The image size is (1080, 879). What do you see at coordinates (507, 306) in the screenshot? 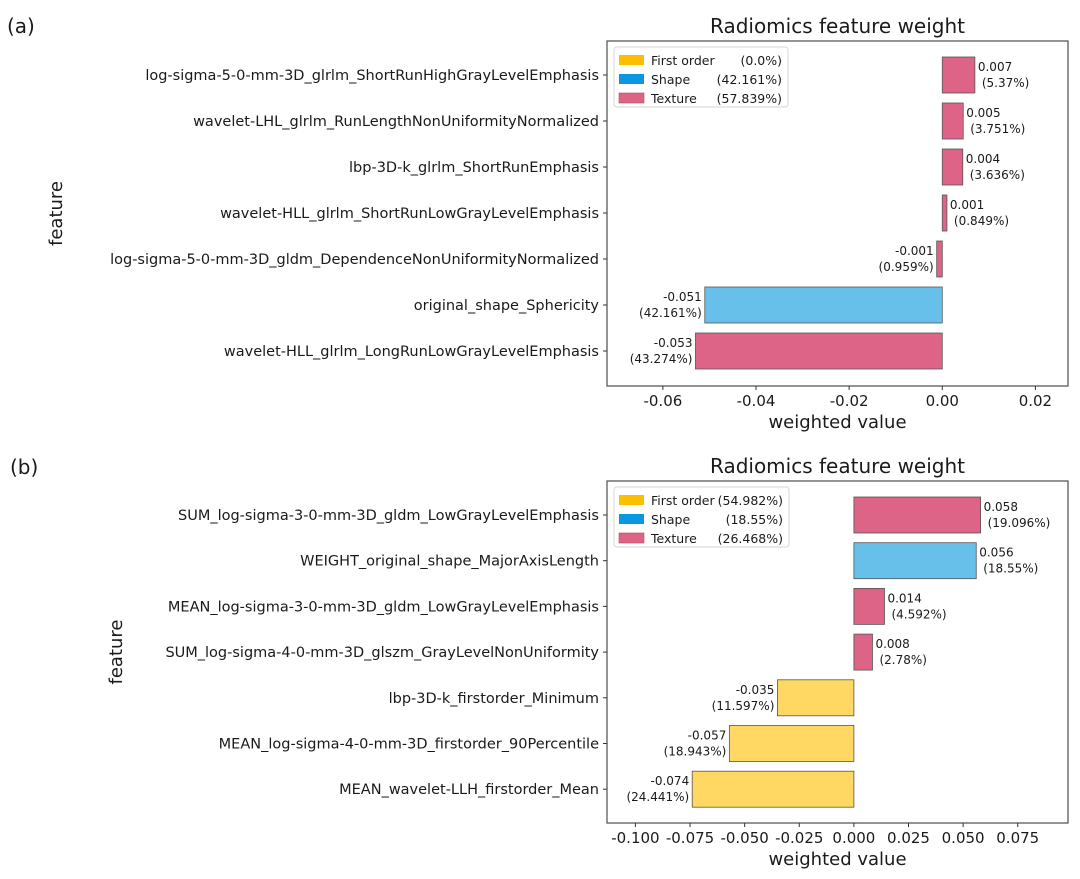
I see `y-tick-label: original_shape_Sphericity` at bounding box center [507, 306].